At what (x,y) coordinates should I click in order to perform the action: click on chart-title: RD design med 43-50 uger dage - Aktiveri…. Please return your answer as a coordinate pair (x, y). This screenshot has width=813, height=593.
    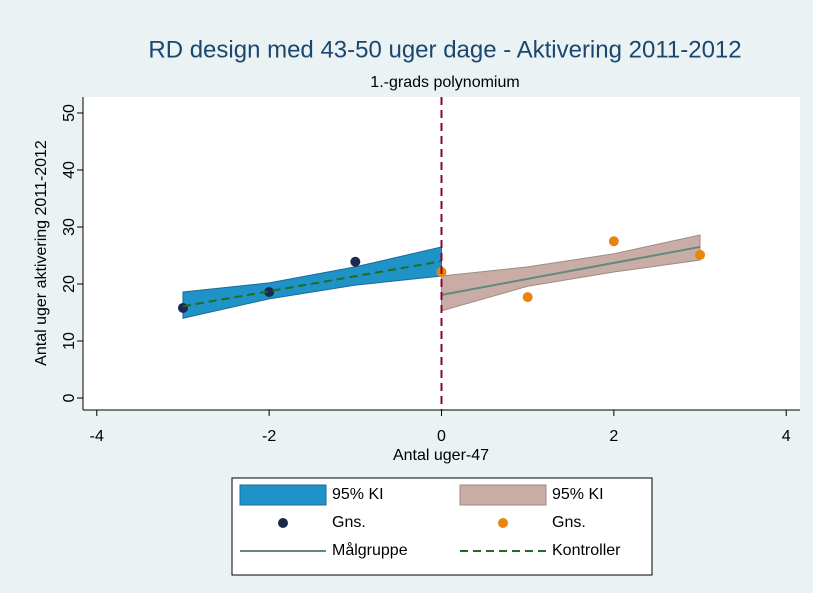
    Looking at the image, I should click on (444, 49).